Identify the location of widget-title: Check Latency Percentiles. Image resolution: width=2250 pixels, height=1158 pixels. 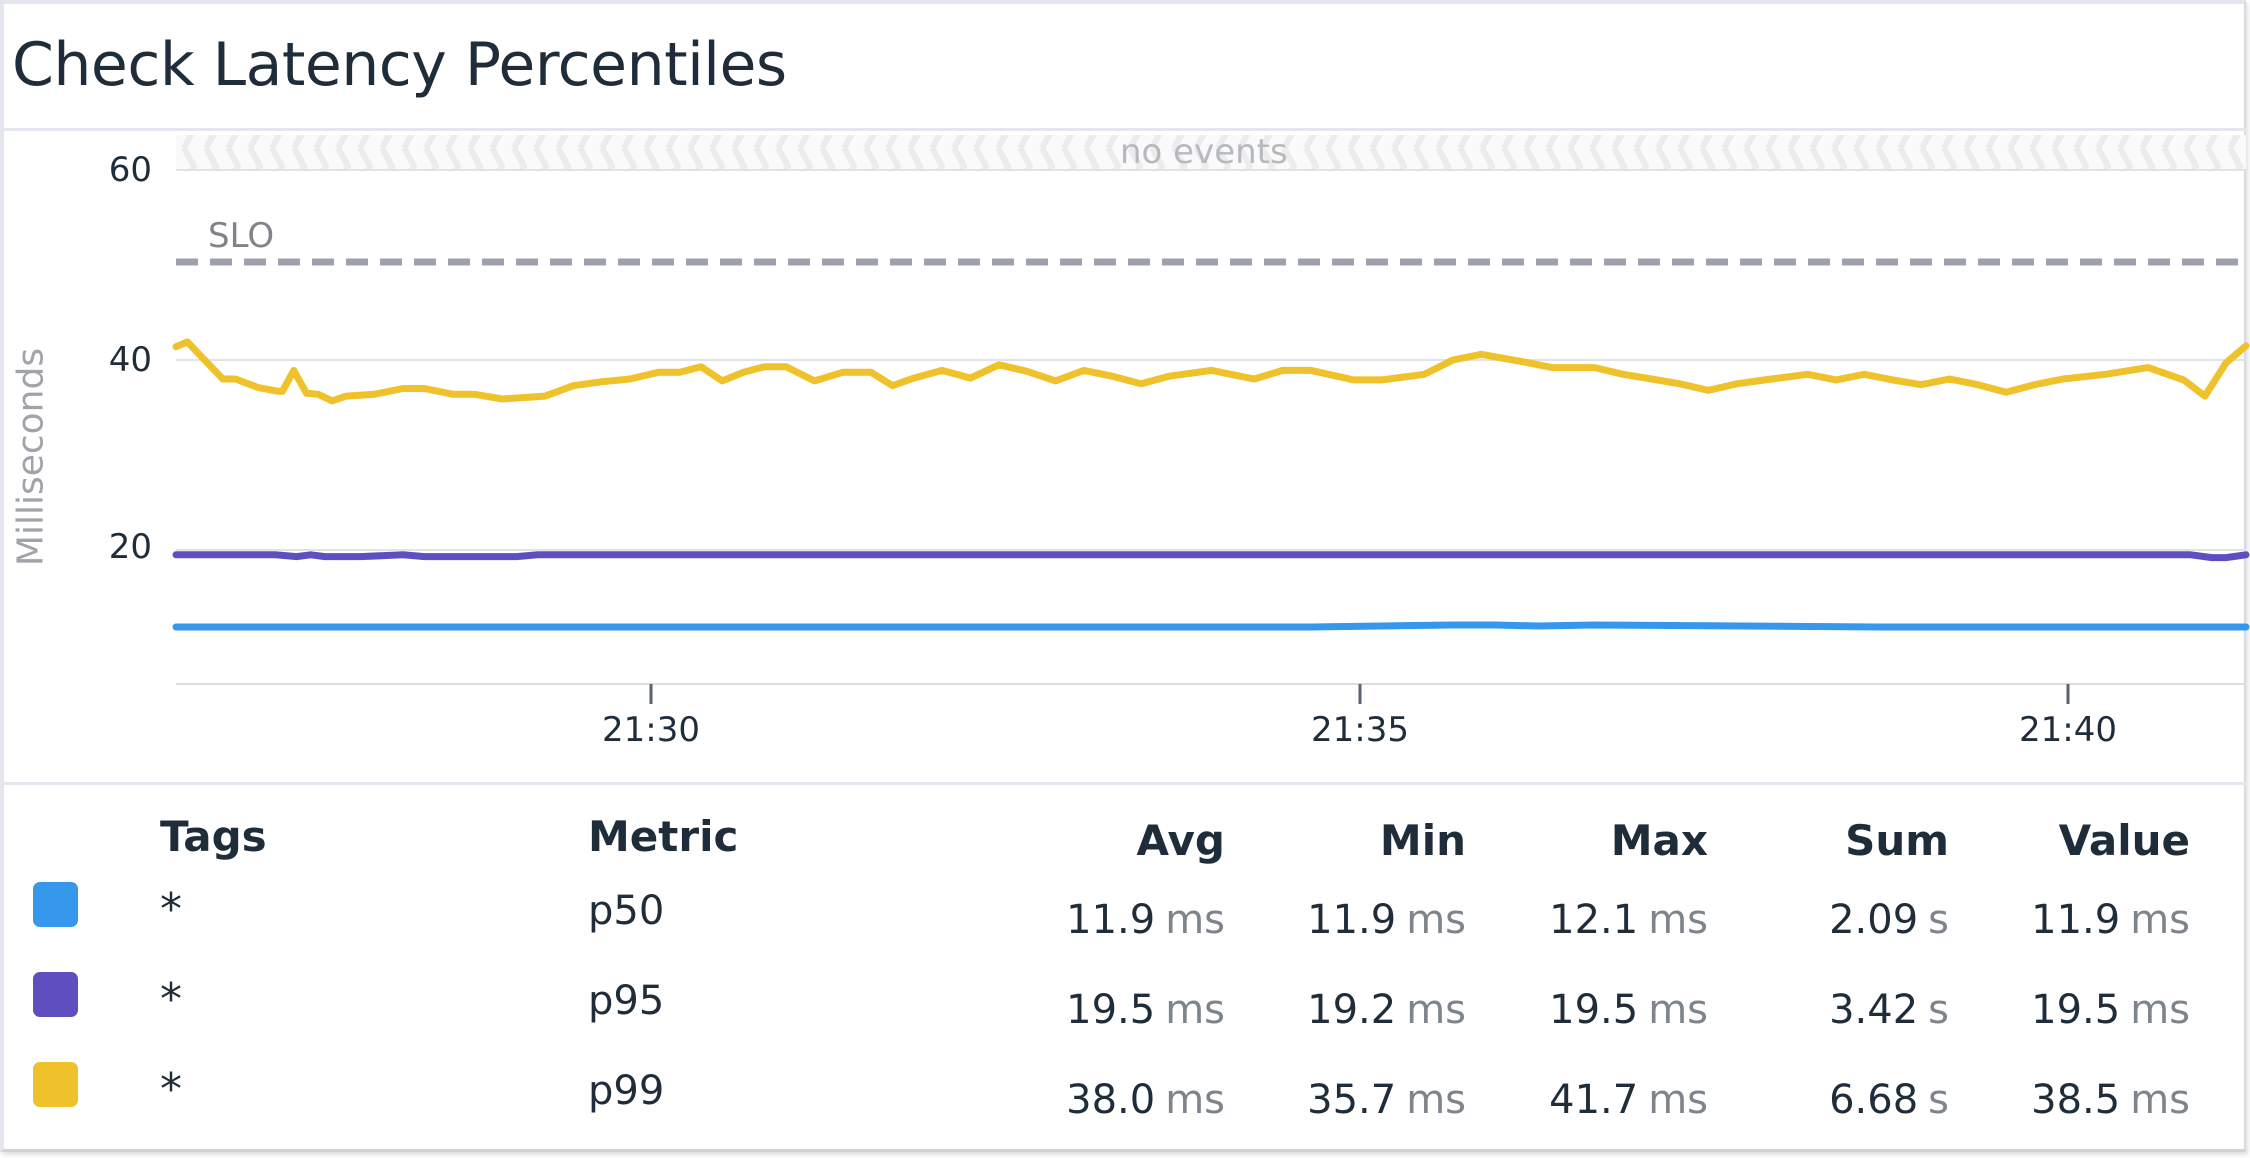
(399, 65).